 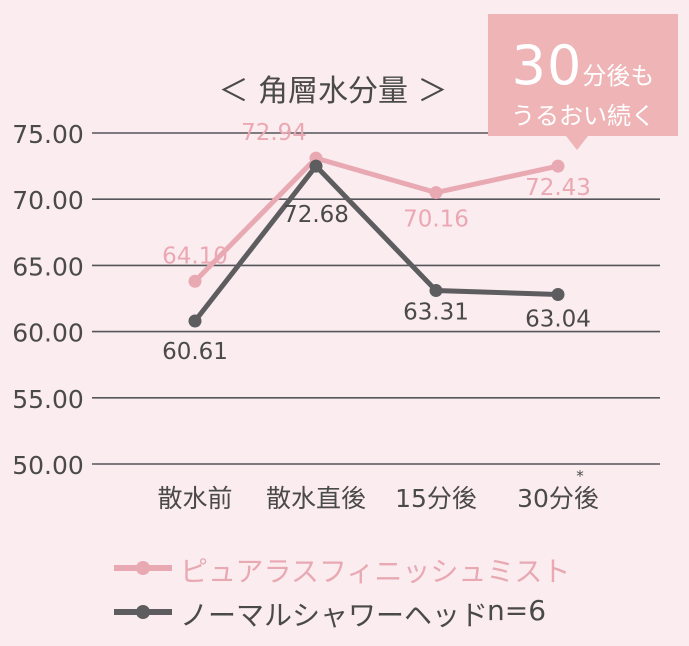 What do you see at coordinates (436, 313) in the screenshot?
I see `data-label-normal: 63.31` at bounding box center [436, 313].